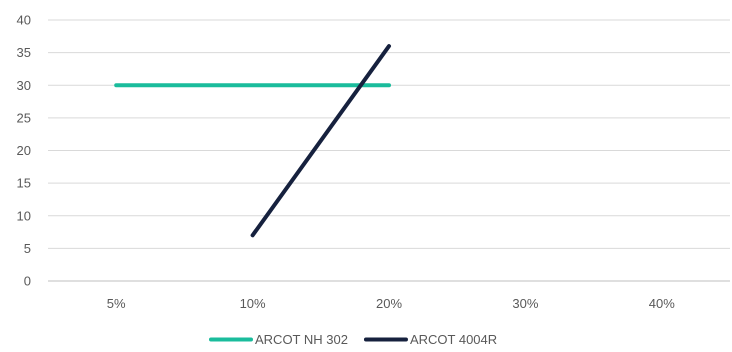  What do you see at coordinates (662, 303) in the screenshot?
I see `x-tick-label: 40%` at bounding box center [662, 303].